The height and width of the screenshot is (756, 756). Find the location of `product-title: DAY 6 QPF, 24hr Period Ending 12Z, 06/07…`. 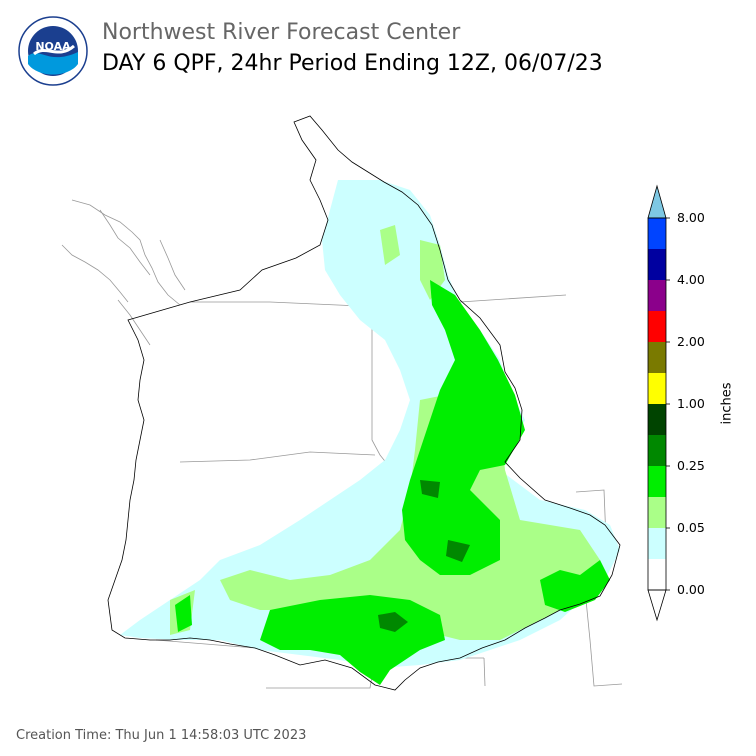

product-title: DAY 6 QPF, 24hr Period Ending 12Z, 06/07… is located at coordinates (352, 63).